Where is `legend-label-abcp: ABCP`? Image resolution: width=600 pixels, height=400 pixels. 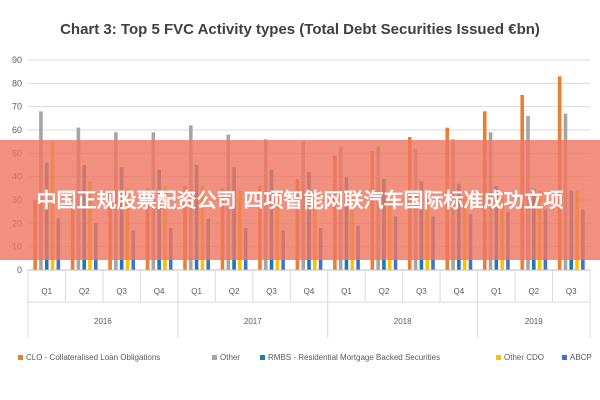 legend-label-abcp: ABCP is located at coordinates (581, 357).